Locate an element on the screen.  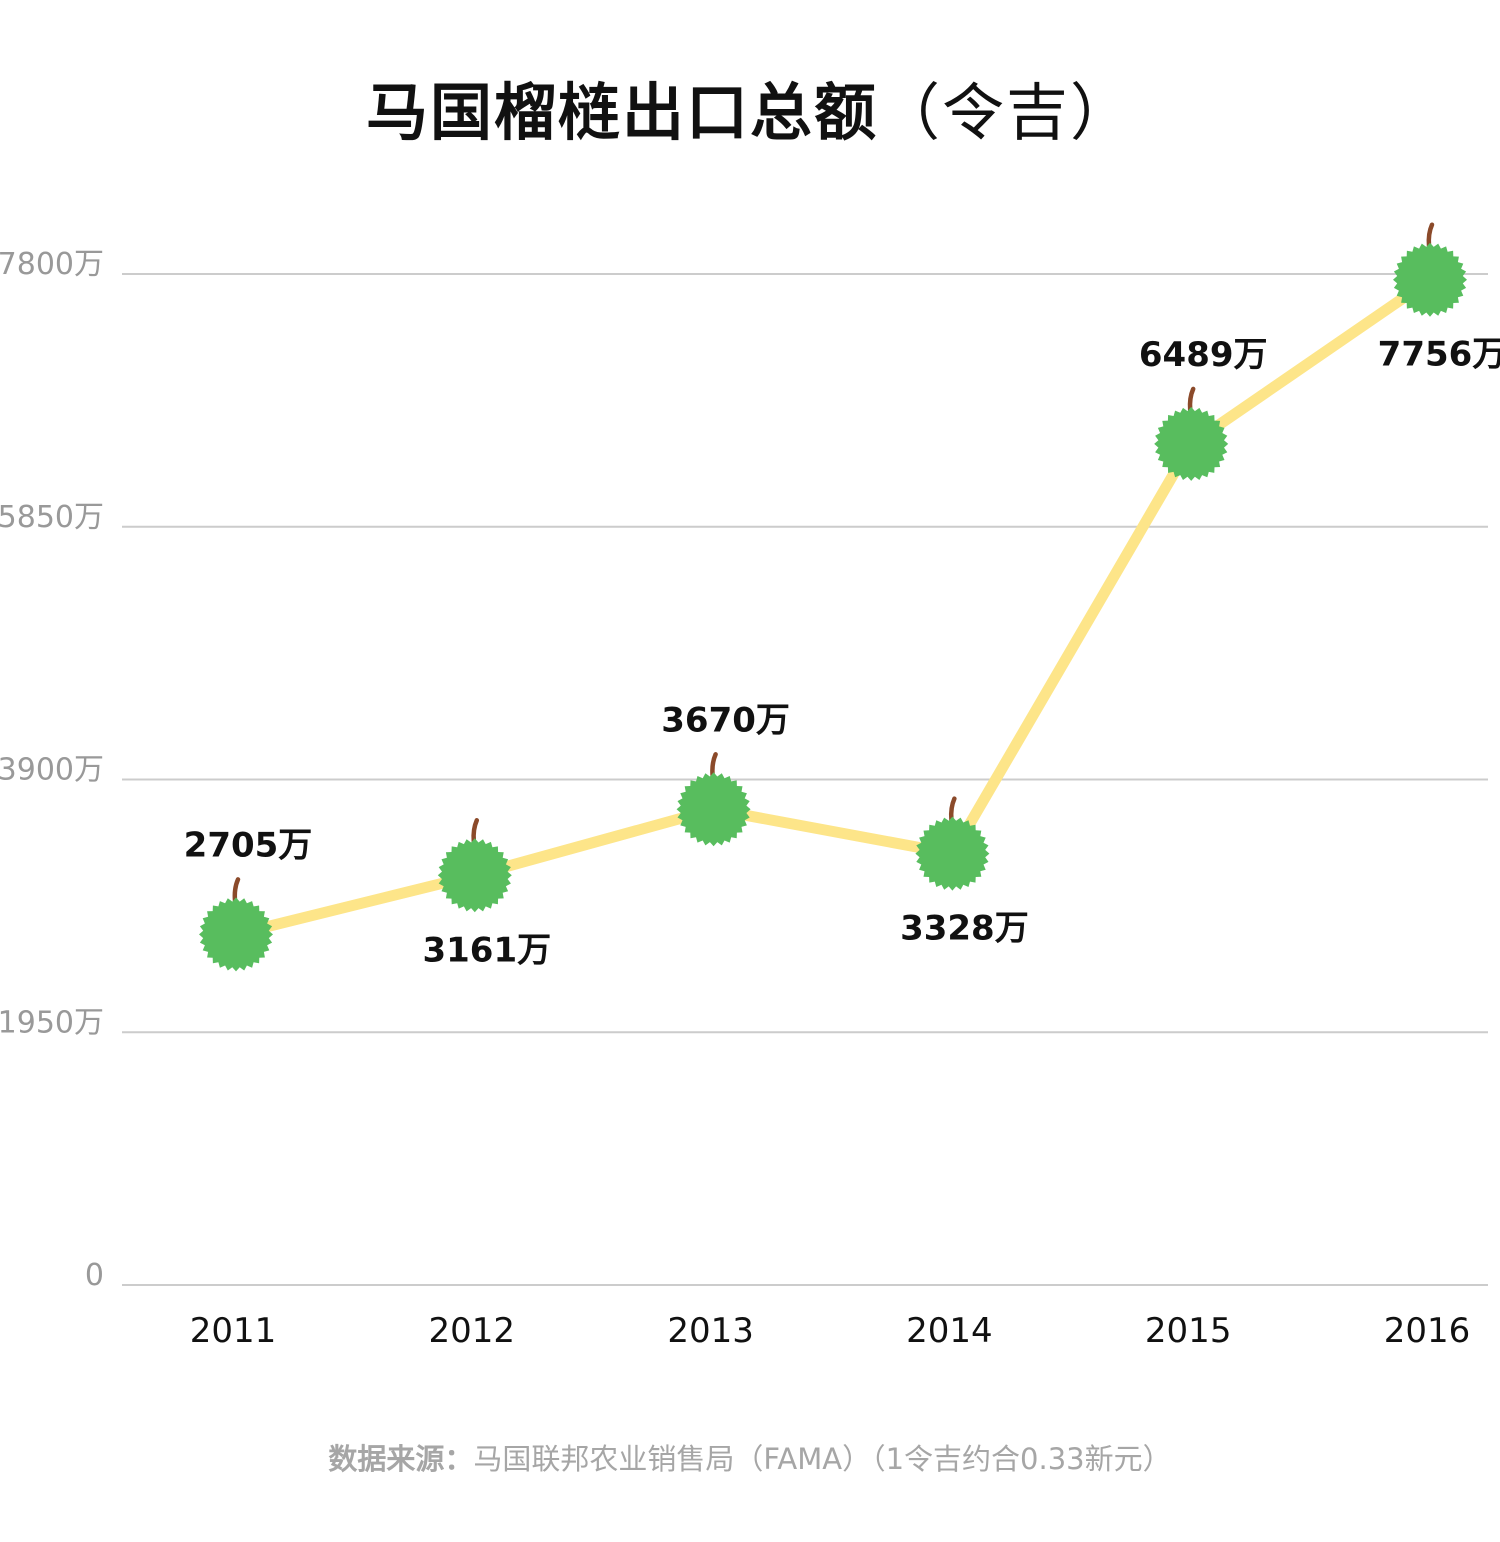
x-tick-label: 2015 is located at coordinates (1188, 1331).